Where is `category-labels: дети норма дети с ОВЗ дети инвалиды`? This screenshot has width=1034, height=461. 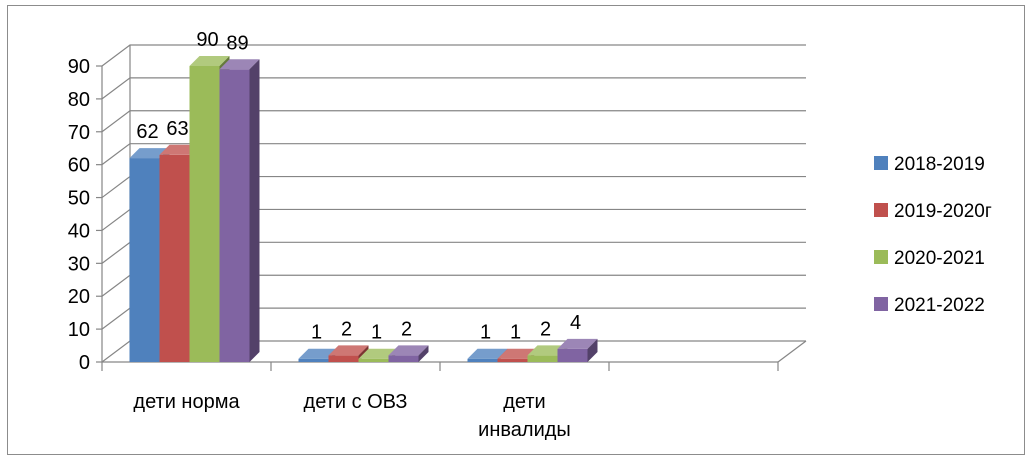
category-labels: дети норма дети с ОВЗ дети инвалиды is located at coordinates (351, 416).